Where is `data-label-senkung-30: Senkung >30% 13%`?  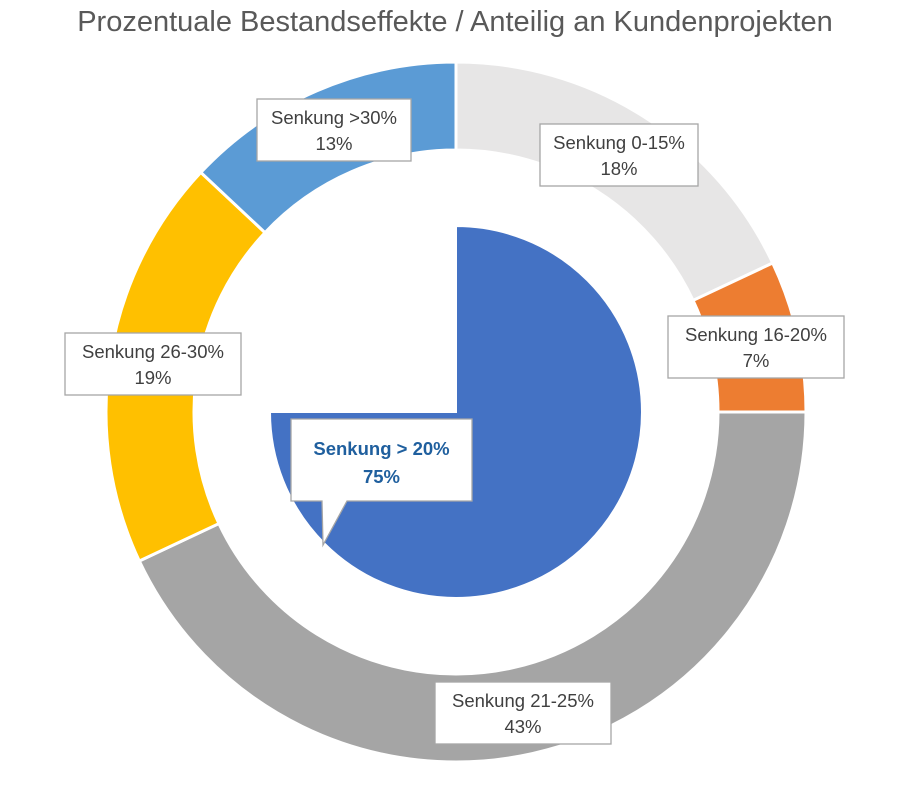
data-label-senkung-30: Senkung >30% 13% is located at coordinates (334, 130).